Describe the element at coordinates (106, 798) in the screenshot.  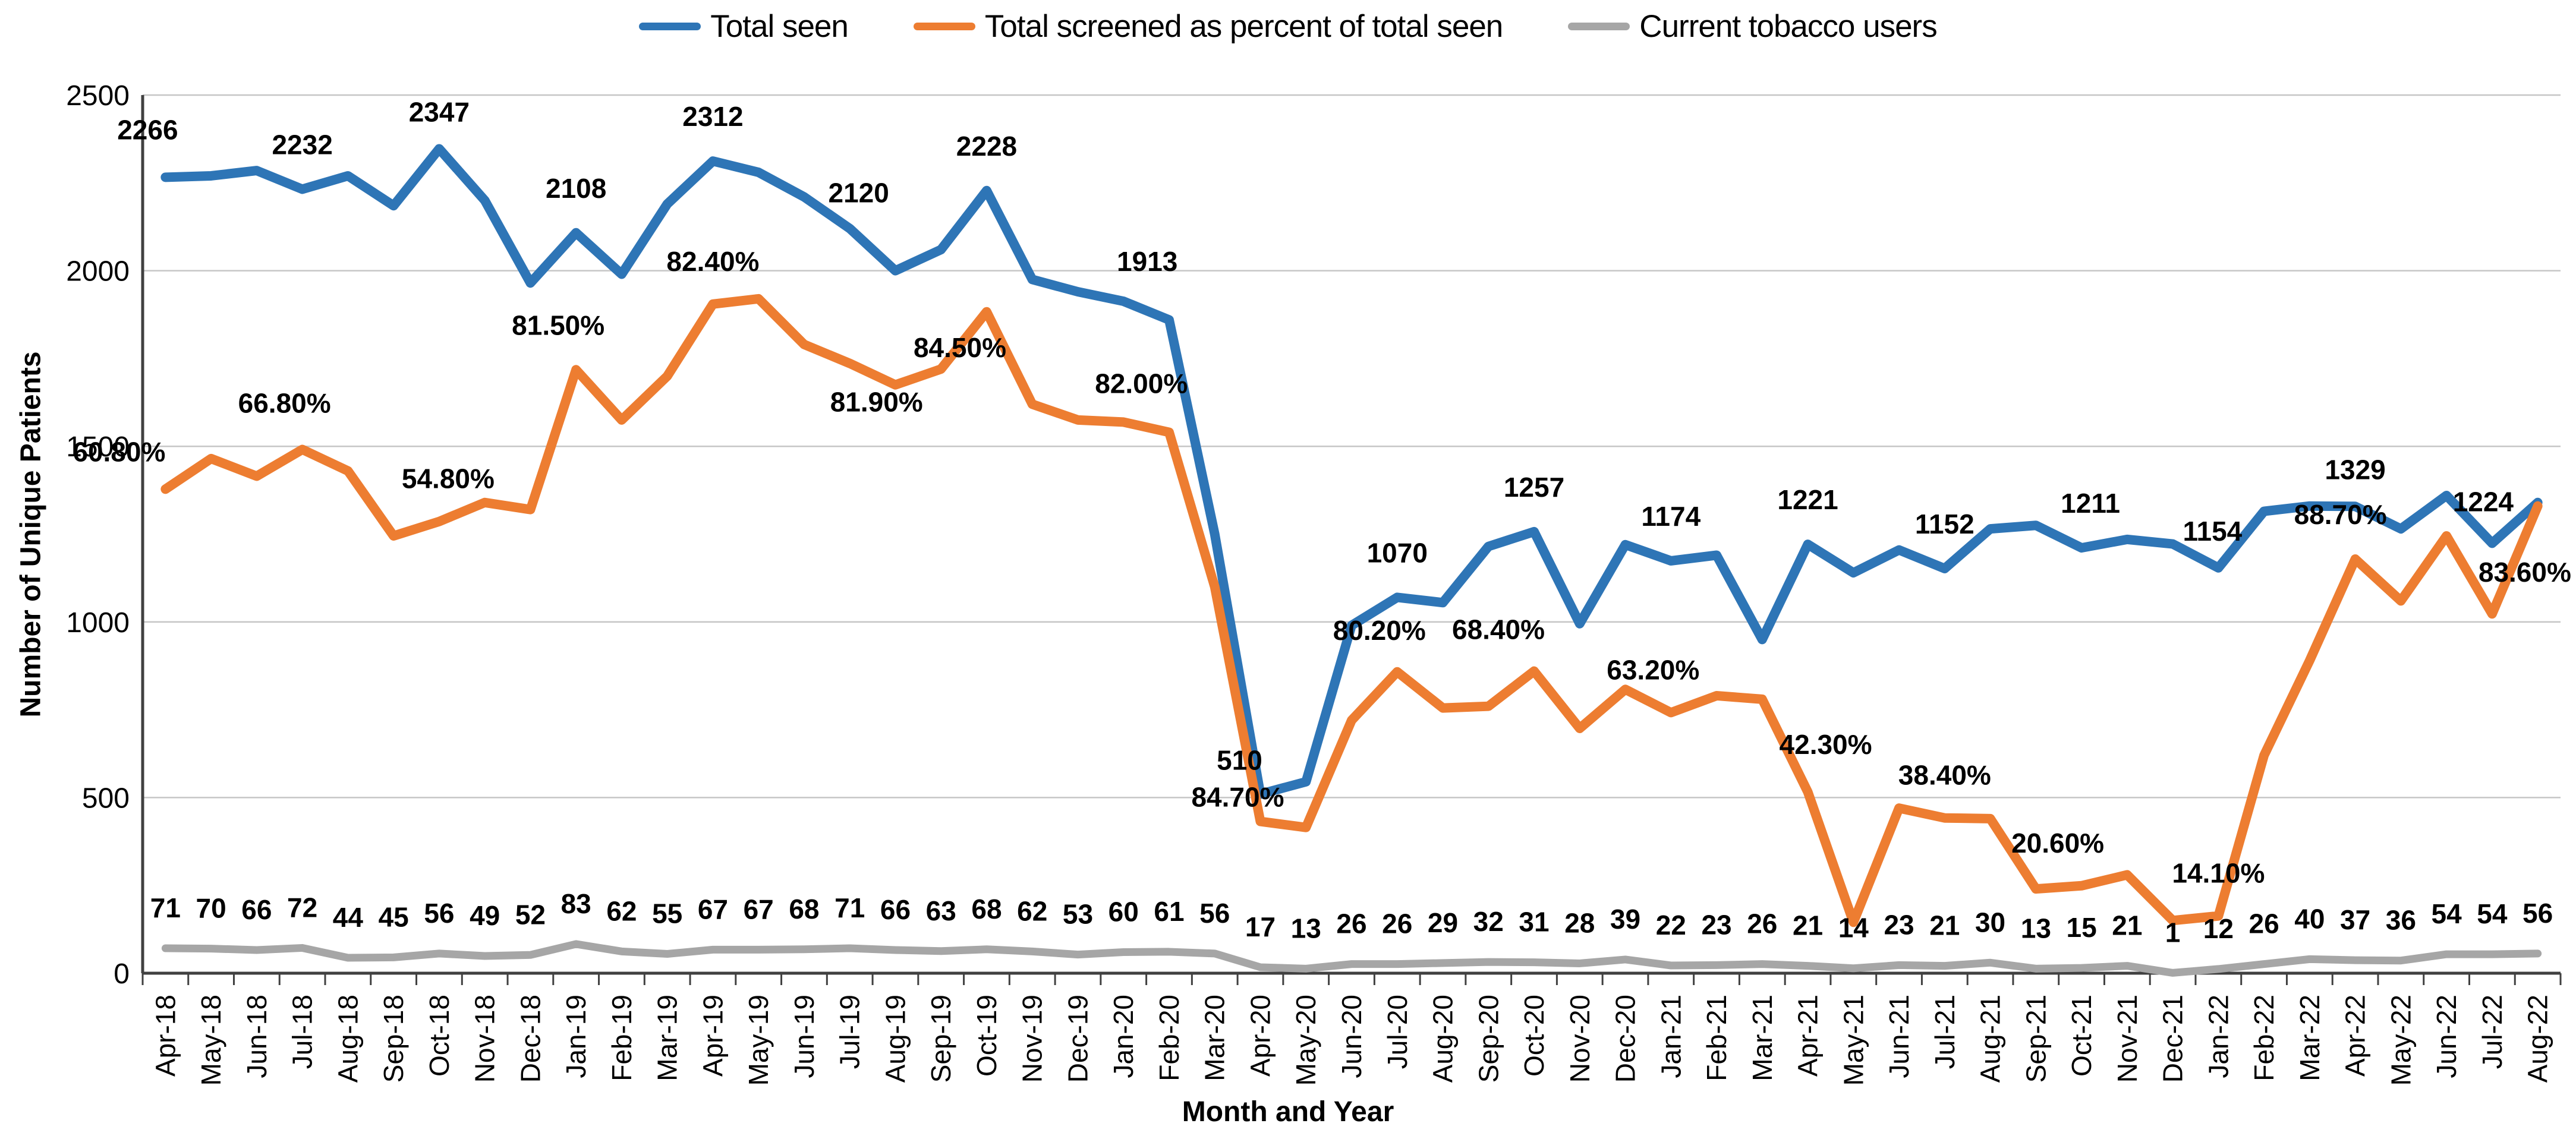
I see `y-tick-label: 500` at that location.